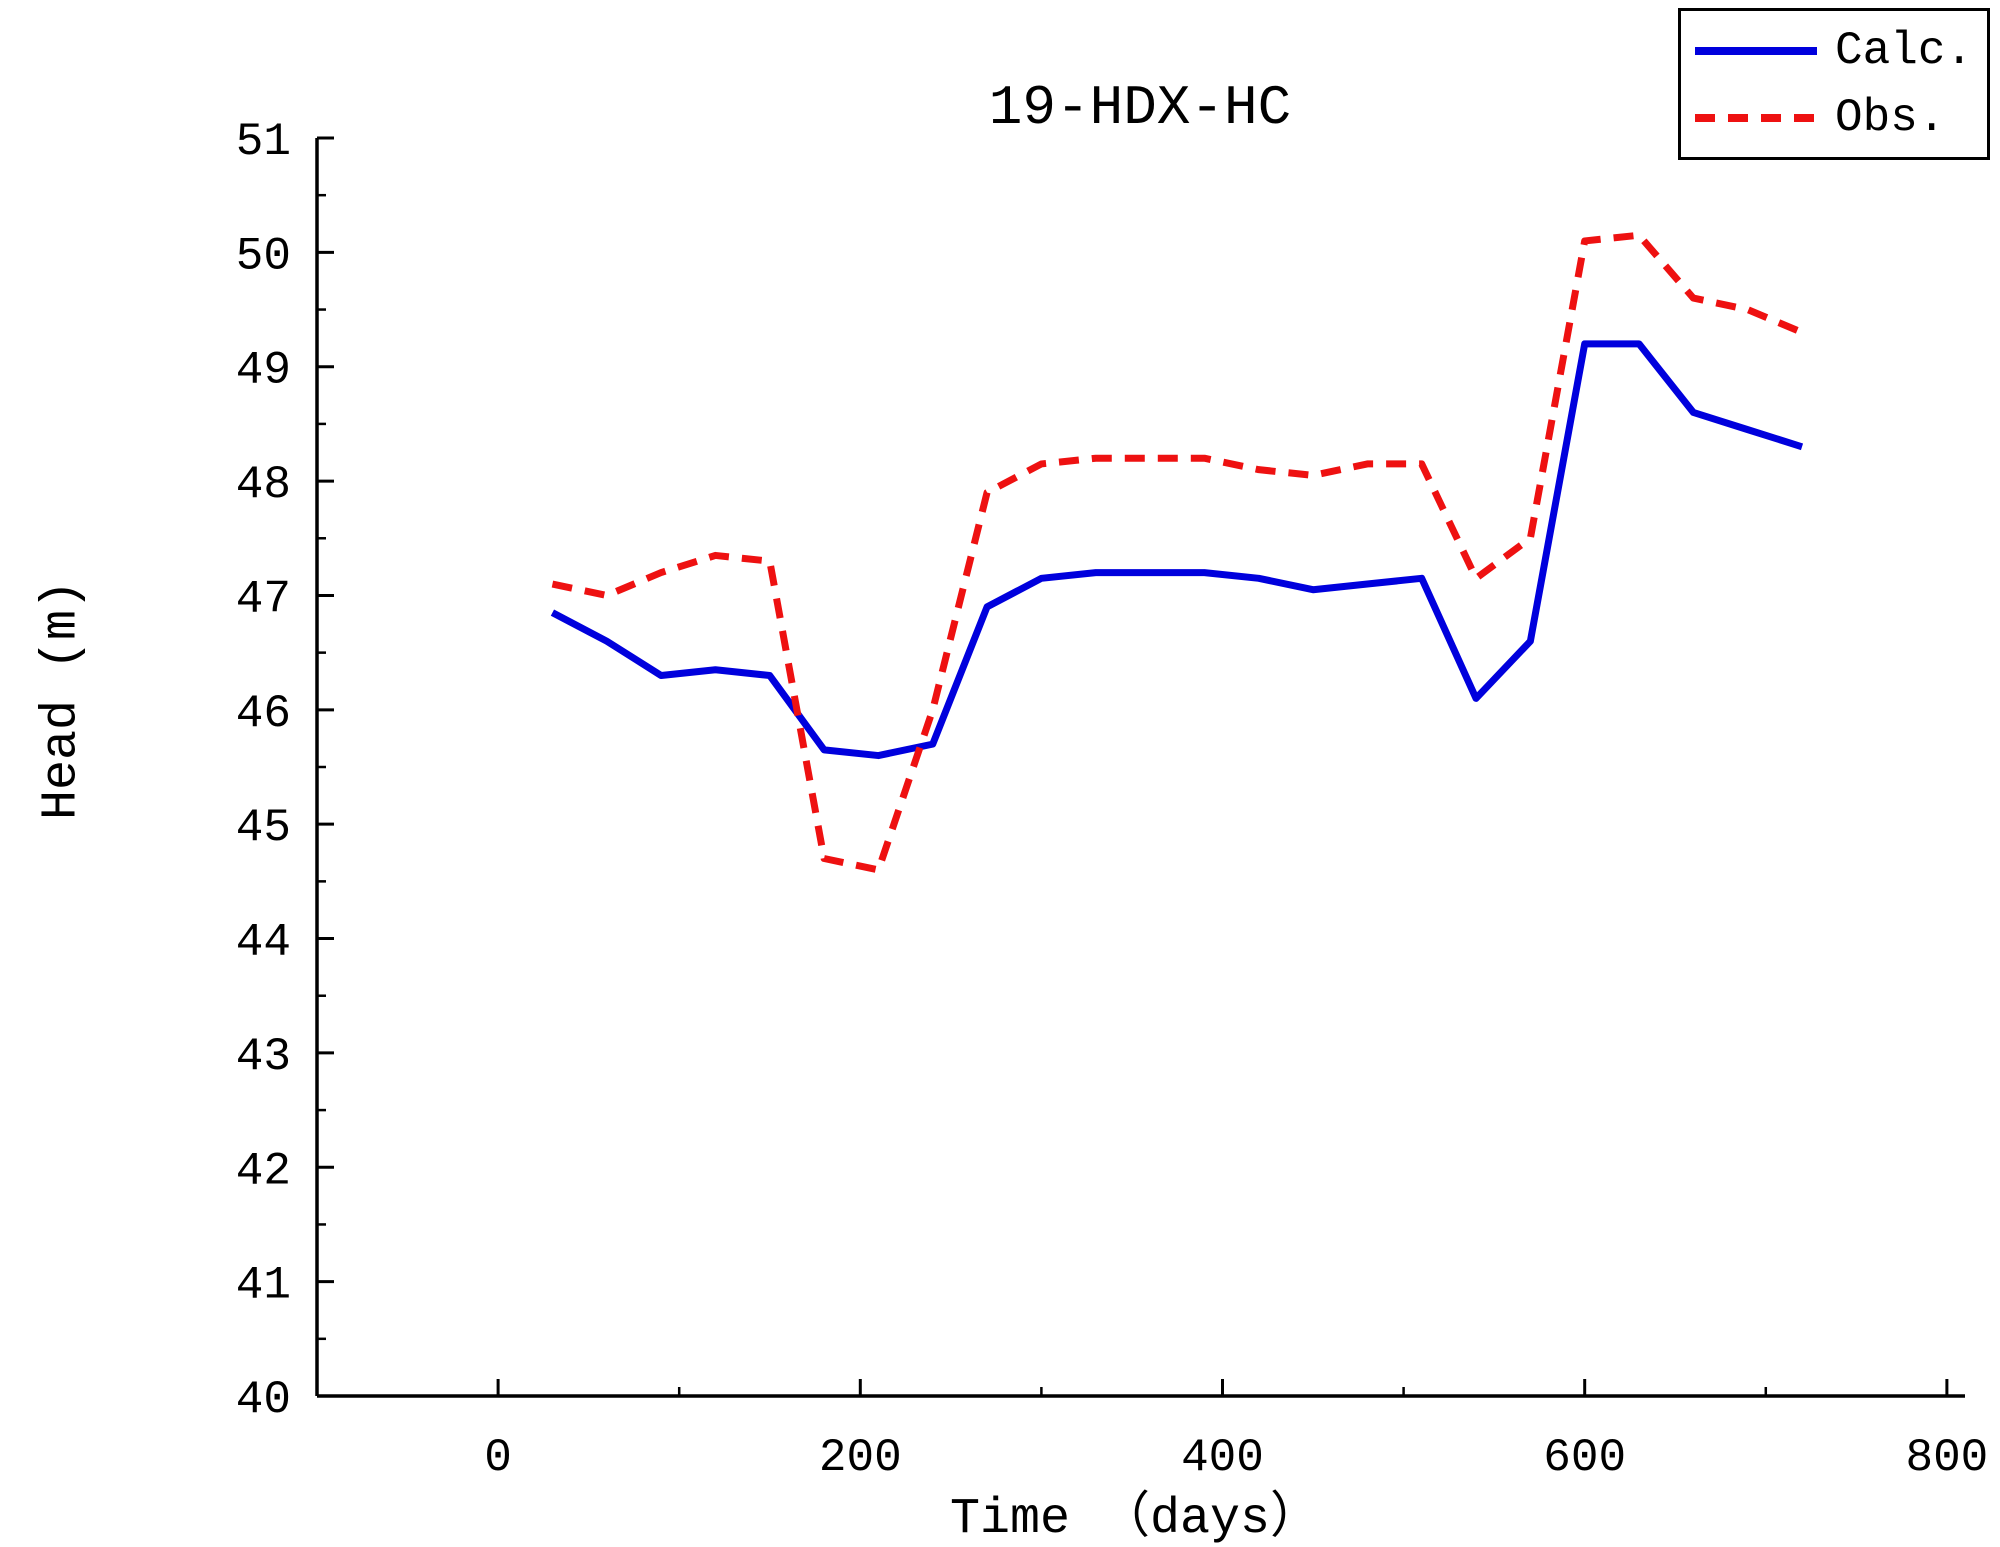  I want to click on chart-title: 19-HDX-HC, so click(1140, 108).